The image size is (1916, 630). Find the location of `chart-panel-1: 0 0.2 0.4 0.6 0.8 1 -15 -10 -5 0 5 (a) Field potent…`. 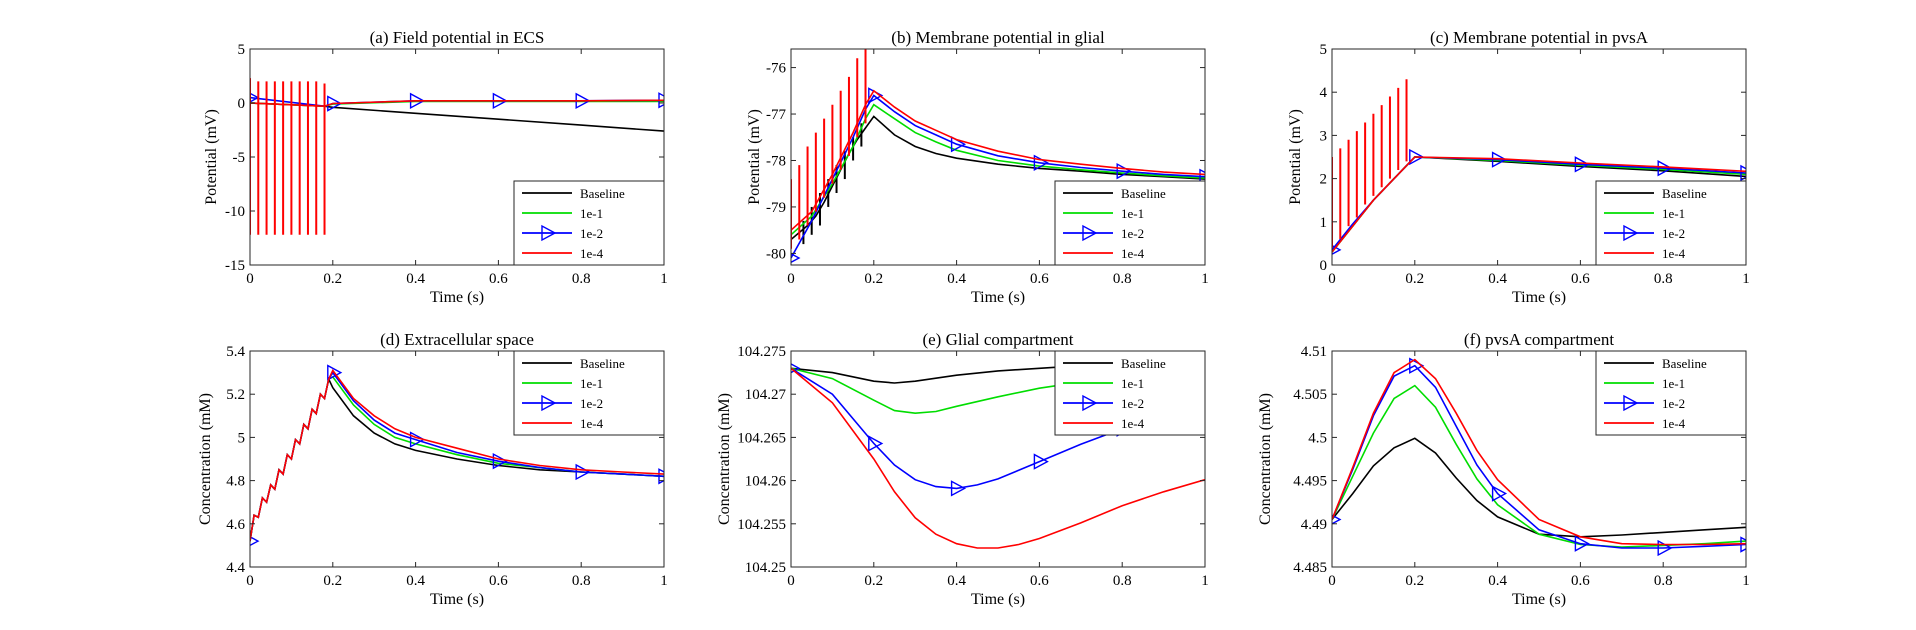

chart-panel-1: 0 0.2 0.4 0.6 0.8 1 -15 -10 -5 0 5 (a) Field potent… is located at coordinates (435, 167).